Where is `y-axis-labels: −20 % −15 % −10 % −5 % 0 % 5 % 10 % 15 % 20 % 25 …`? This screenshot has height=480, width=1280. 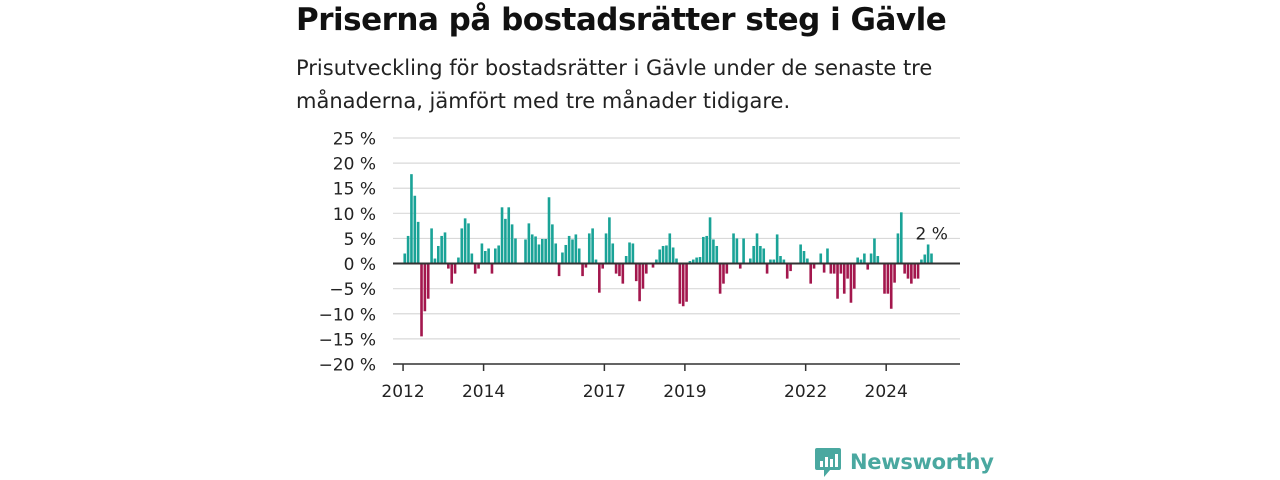 y-axis-labels: −20 % −15 % −10 % −5 % 0 % 5 % 10 % 15 % 20 % 25 … is located at coordinates (347, 253).